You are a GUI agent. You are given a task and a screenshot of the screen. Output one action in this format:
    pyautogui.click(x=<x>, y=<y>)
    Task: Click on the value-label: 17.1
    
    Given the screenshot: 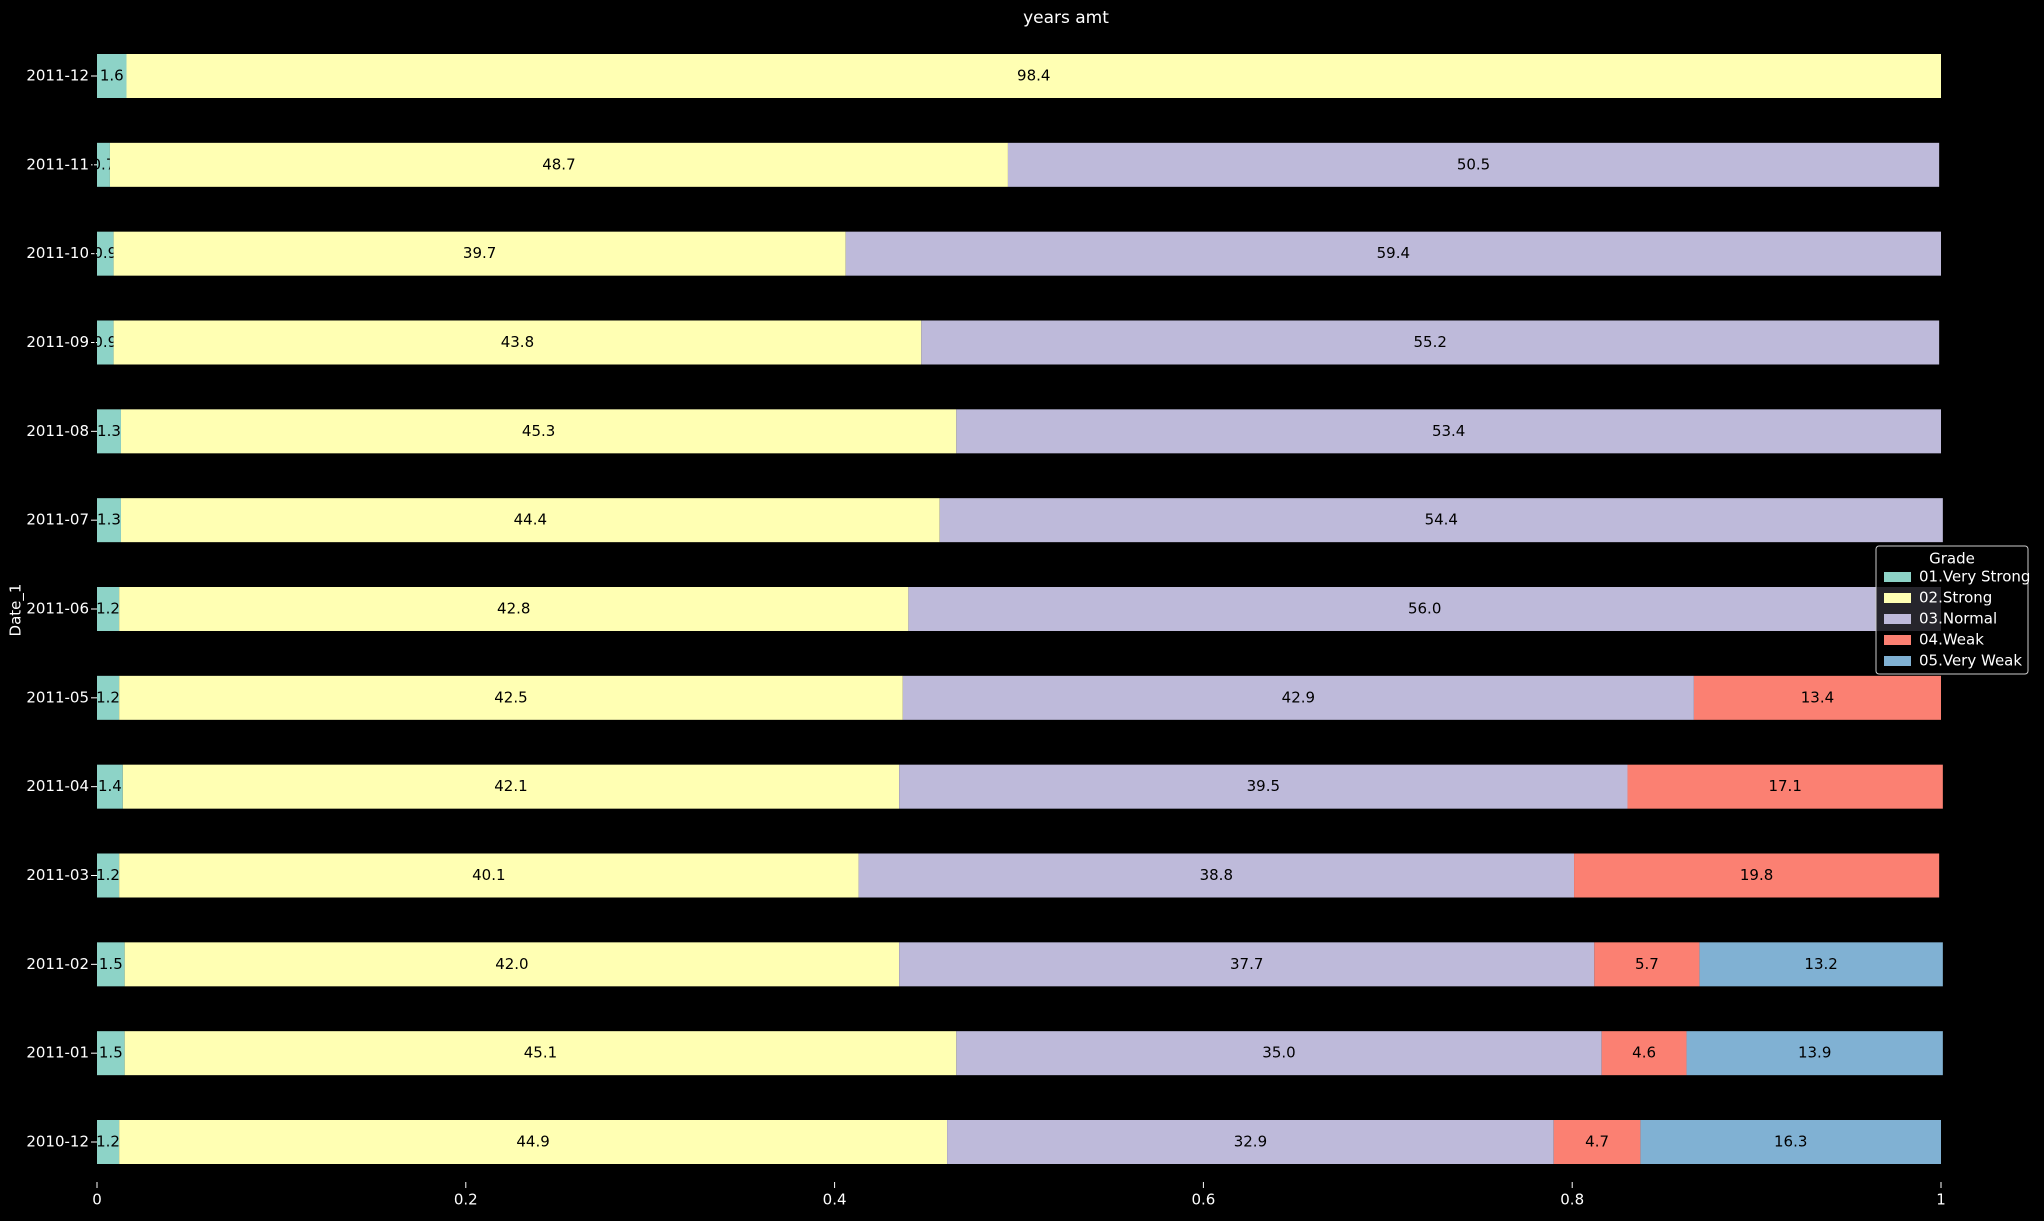 What is the action you would take?
    pyautogui.click(x=1784, y=786)
    